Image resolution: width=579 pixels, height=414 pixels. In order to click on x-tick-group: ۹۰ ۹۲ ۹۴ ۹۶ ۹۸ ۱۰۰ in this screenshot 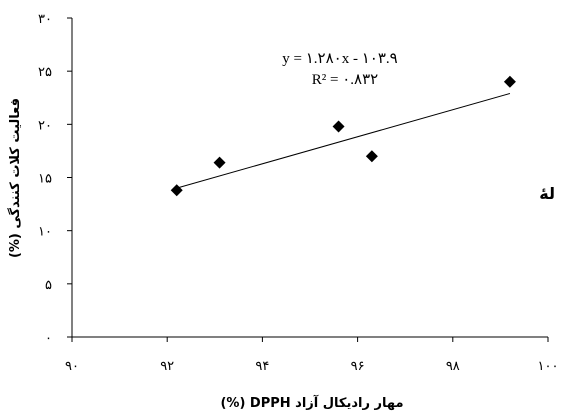, I will do `click(311, 355)`.